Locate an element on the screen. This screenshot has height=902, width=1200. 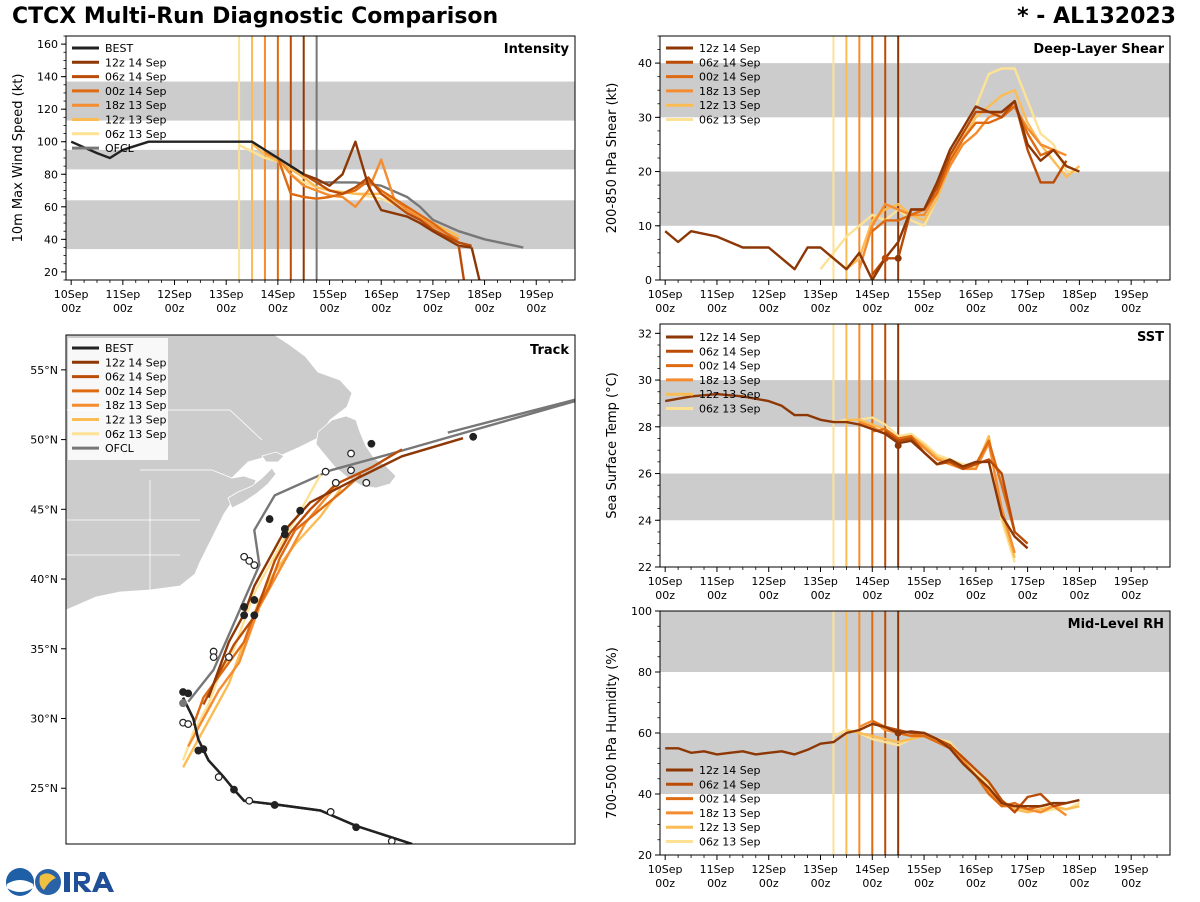
lat-tick-label: 30°N is located at coordinates (44, 718).